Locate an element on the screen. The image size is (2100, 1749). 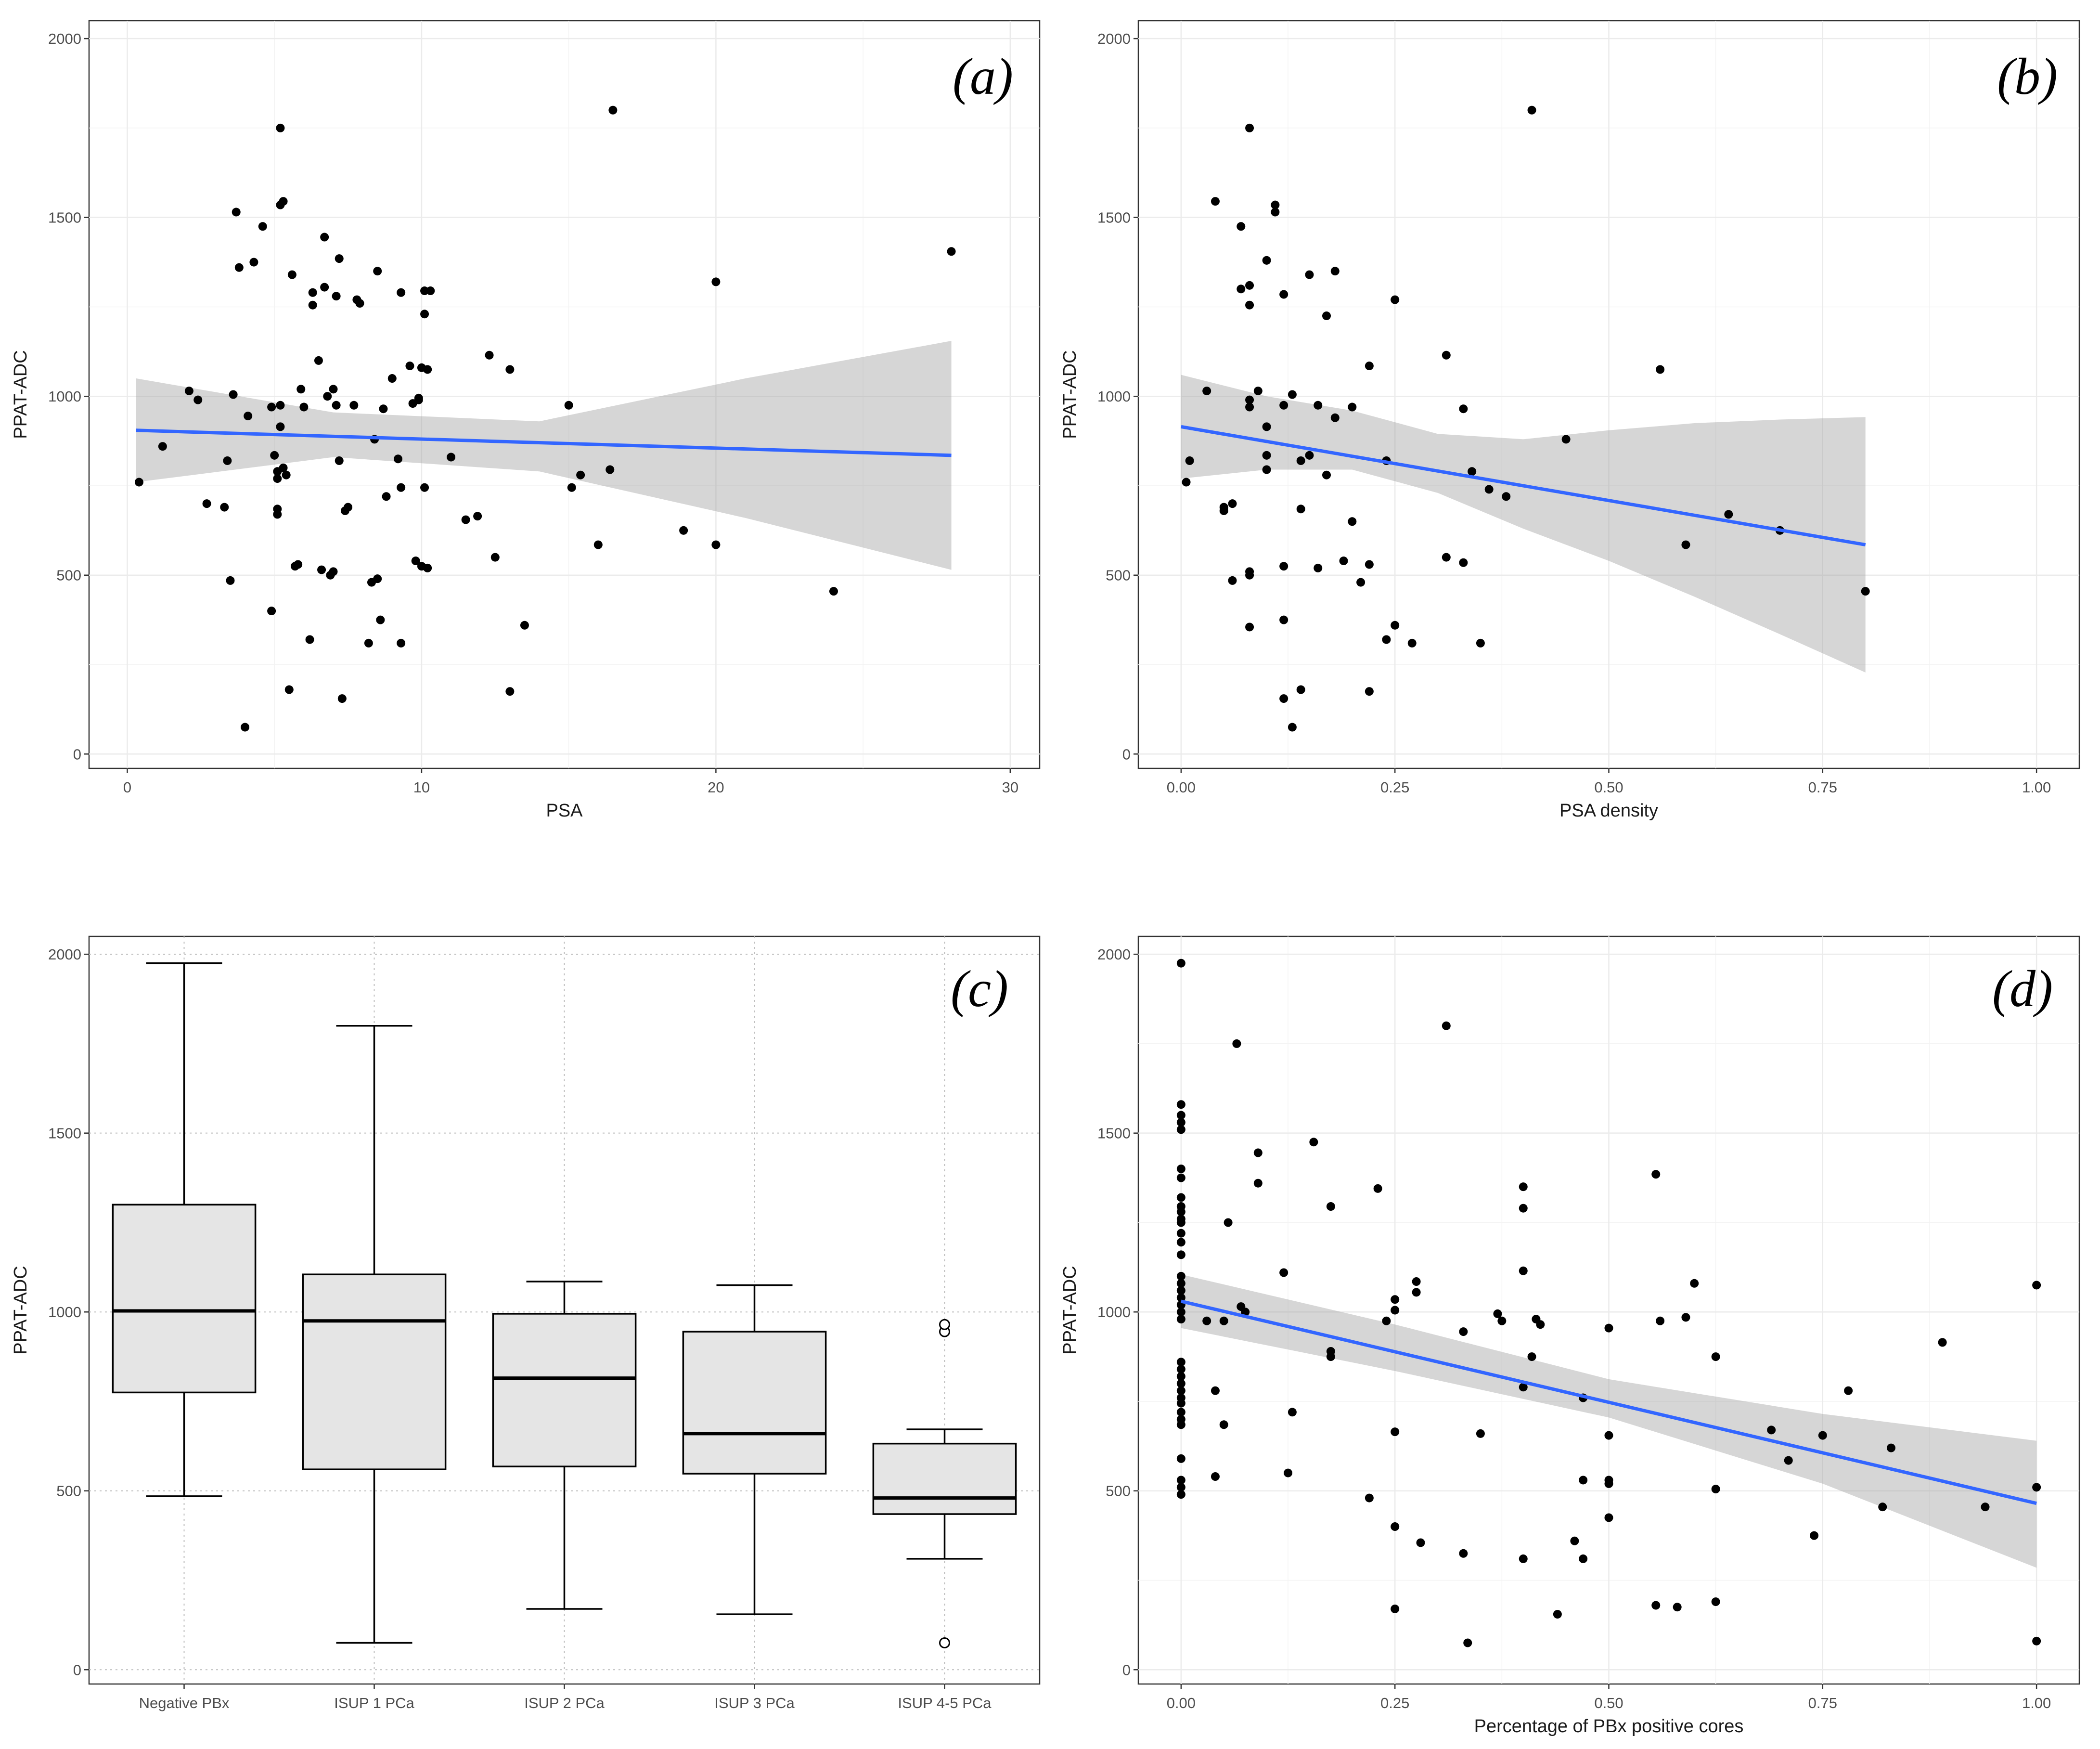
x-tick-label: 0.25 is located at coordinates (1394, 1703).